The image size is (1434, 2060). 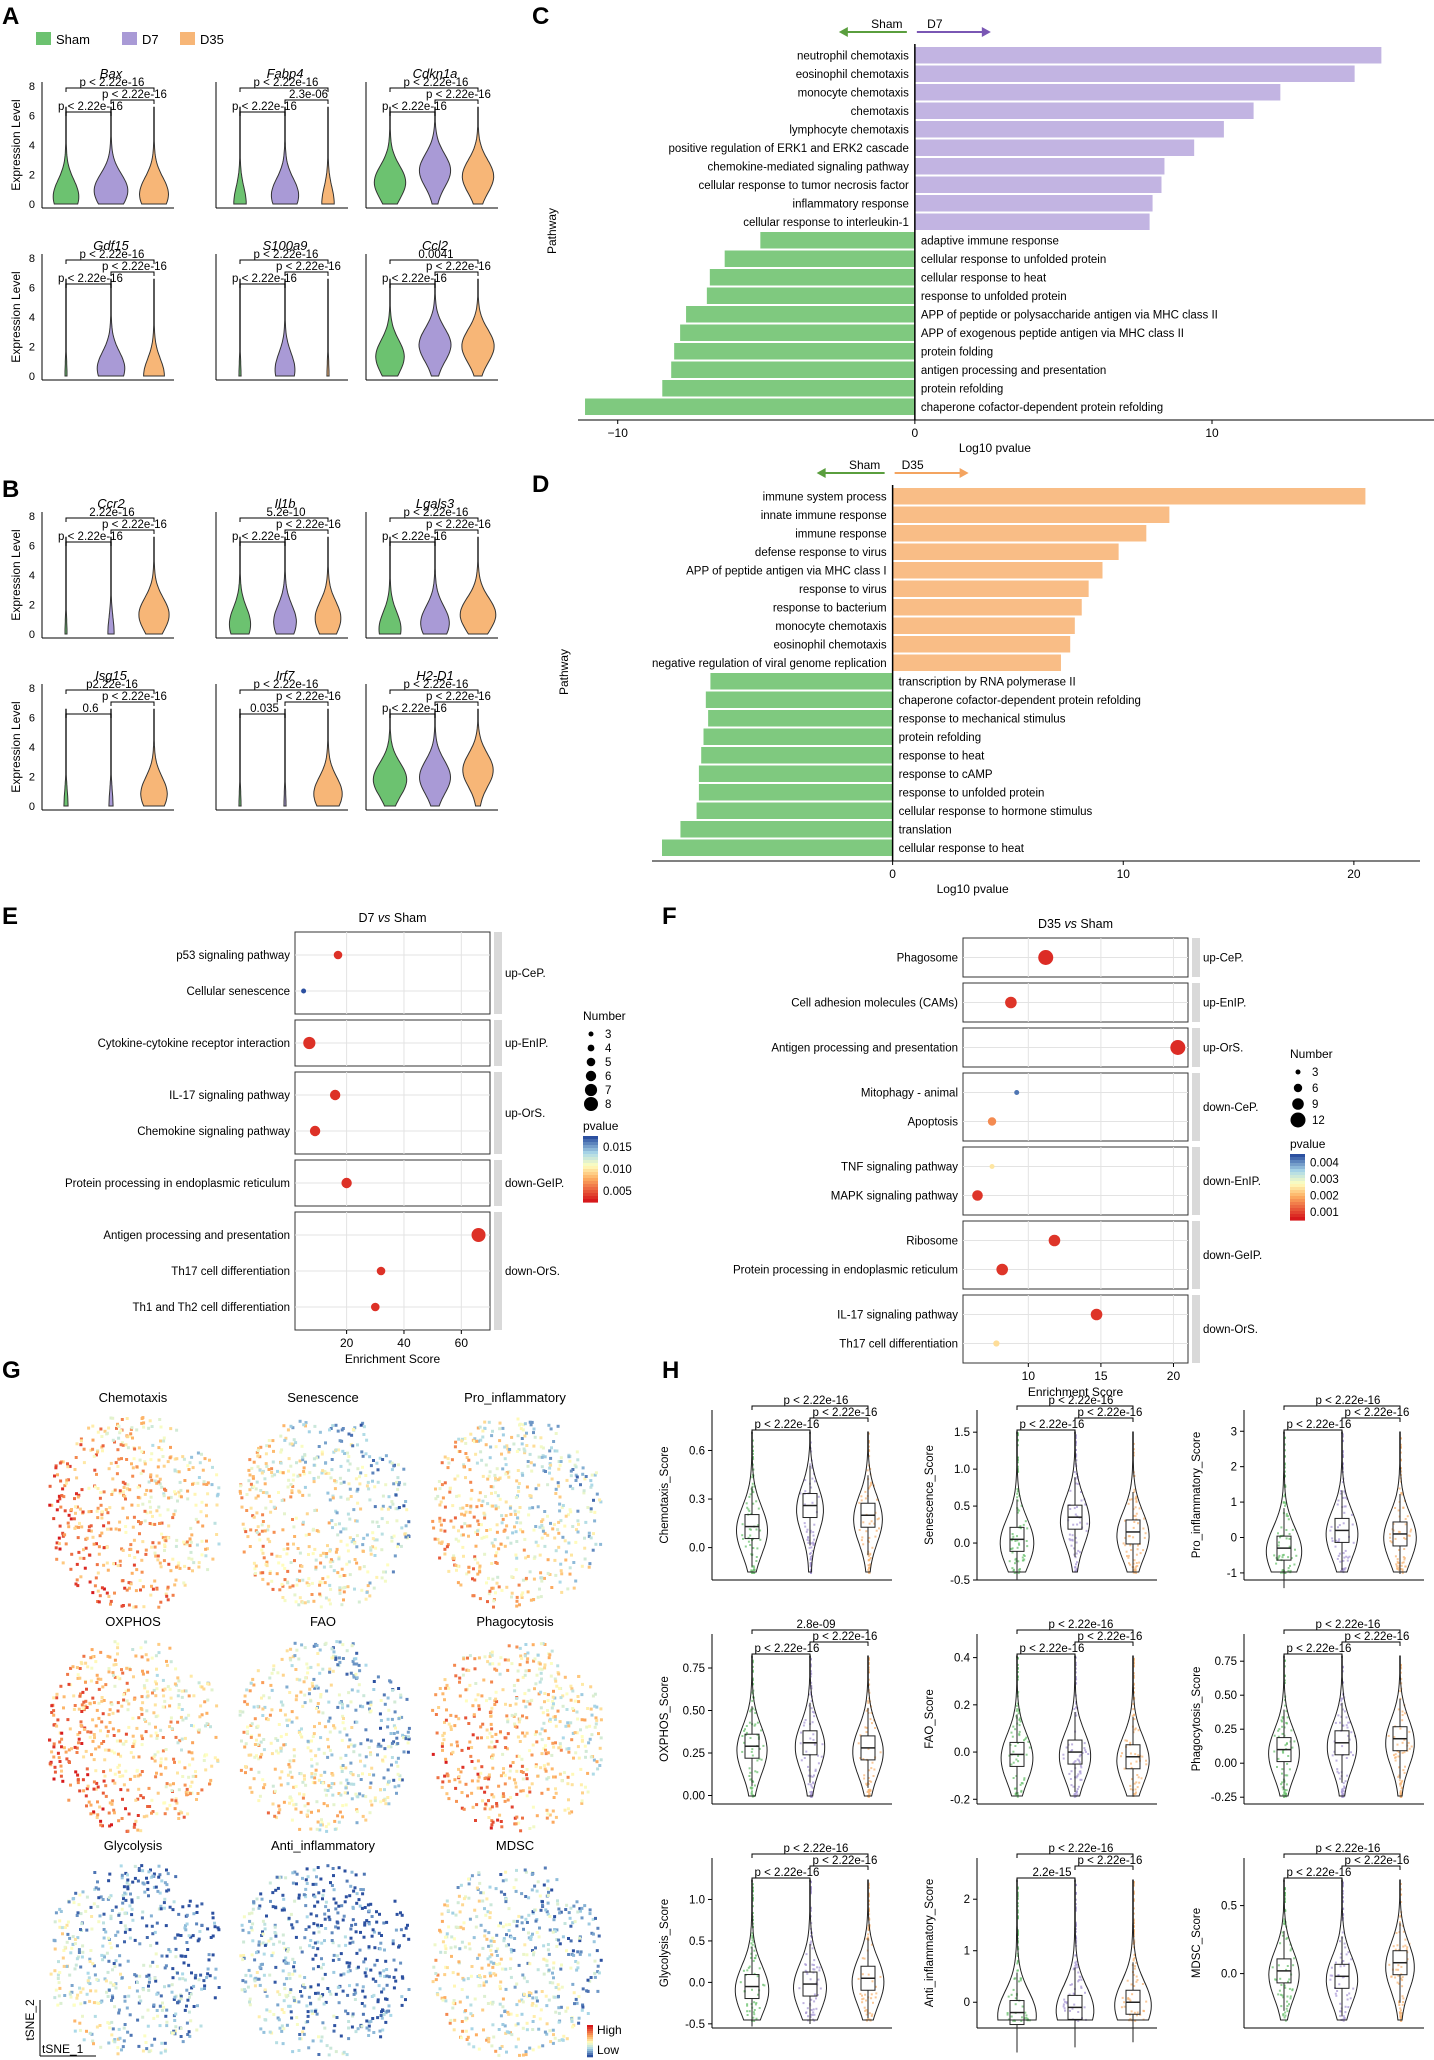 What do you see at coordinates (111, 503) in the screenshot?
I see `gene-title: Ccr2` at bounding box center [111, 503].